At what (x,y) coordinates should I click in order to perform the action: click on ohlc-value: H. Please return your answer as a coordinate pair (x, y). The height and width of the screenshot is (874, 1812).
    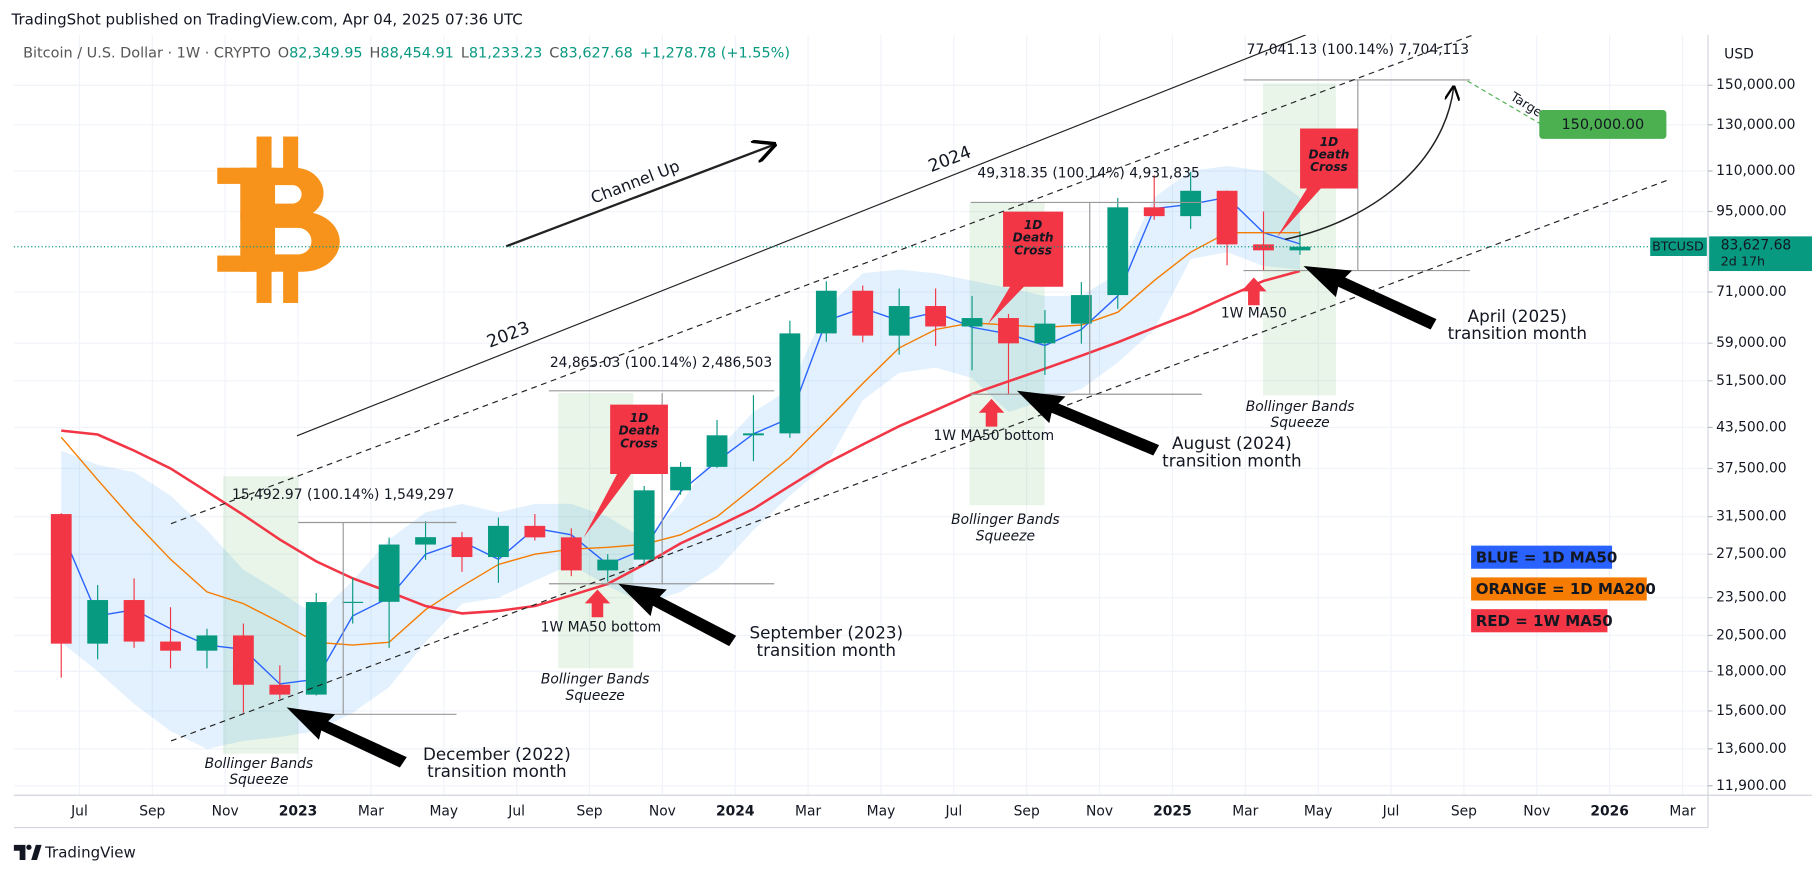
    Looking at the image, I should click on (375, 53).